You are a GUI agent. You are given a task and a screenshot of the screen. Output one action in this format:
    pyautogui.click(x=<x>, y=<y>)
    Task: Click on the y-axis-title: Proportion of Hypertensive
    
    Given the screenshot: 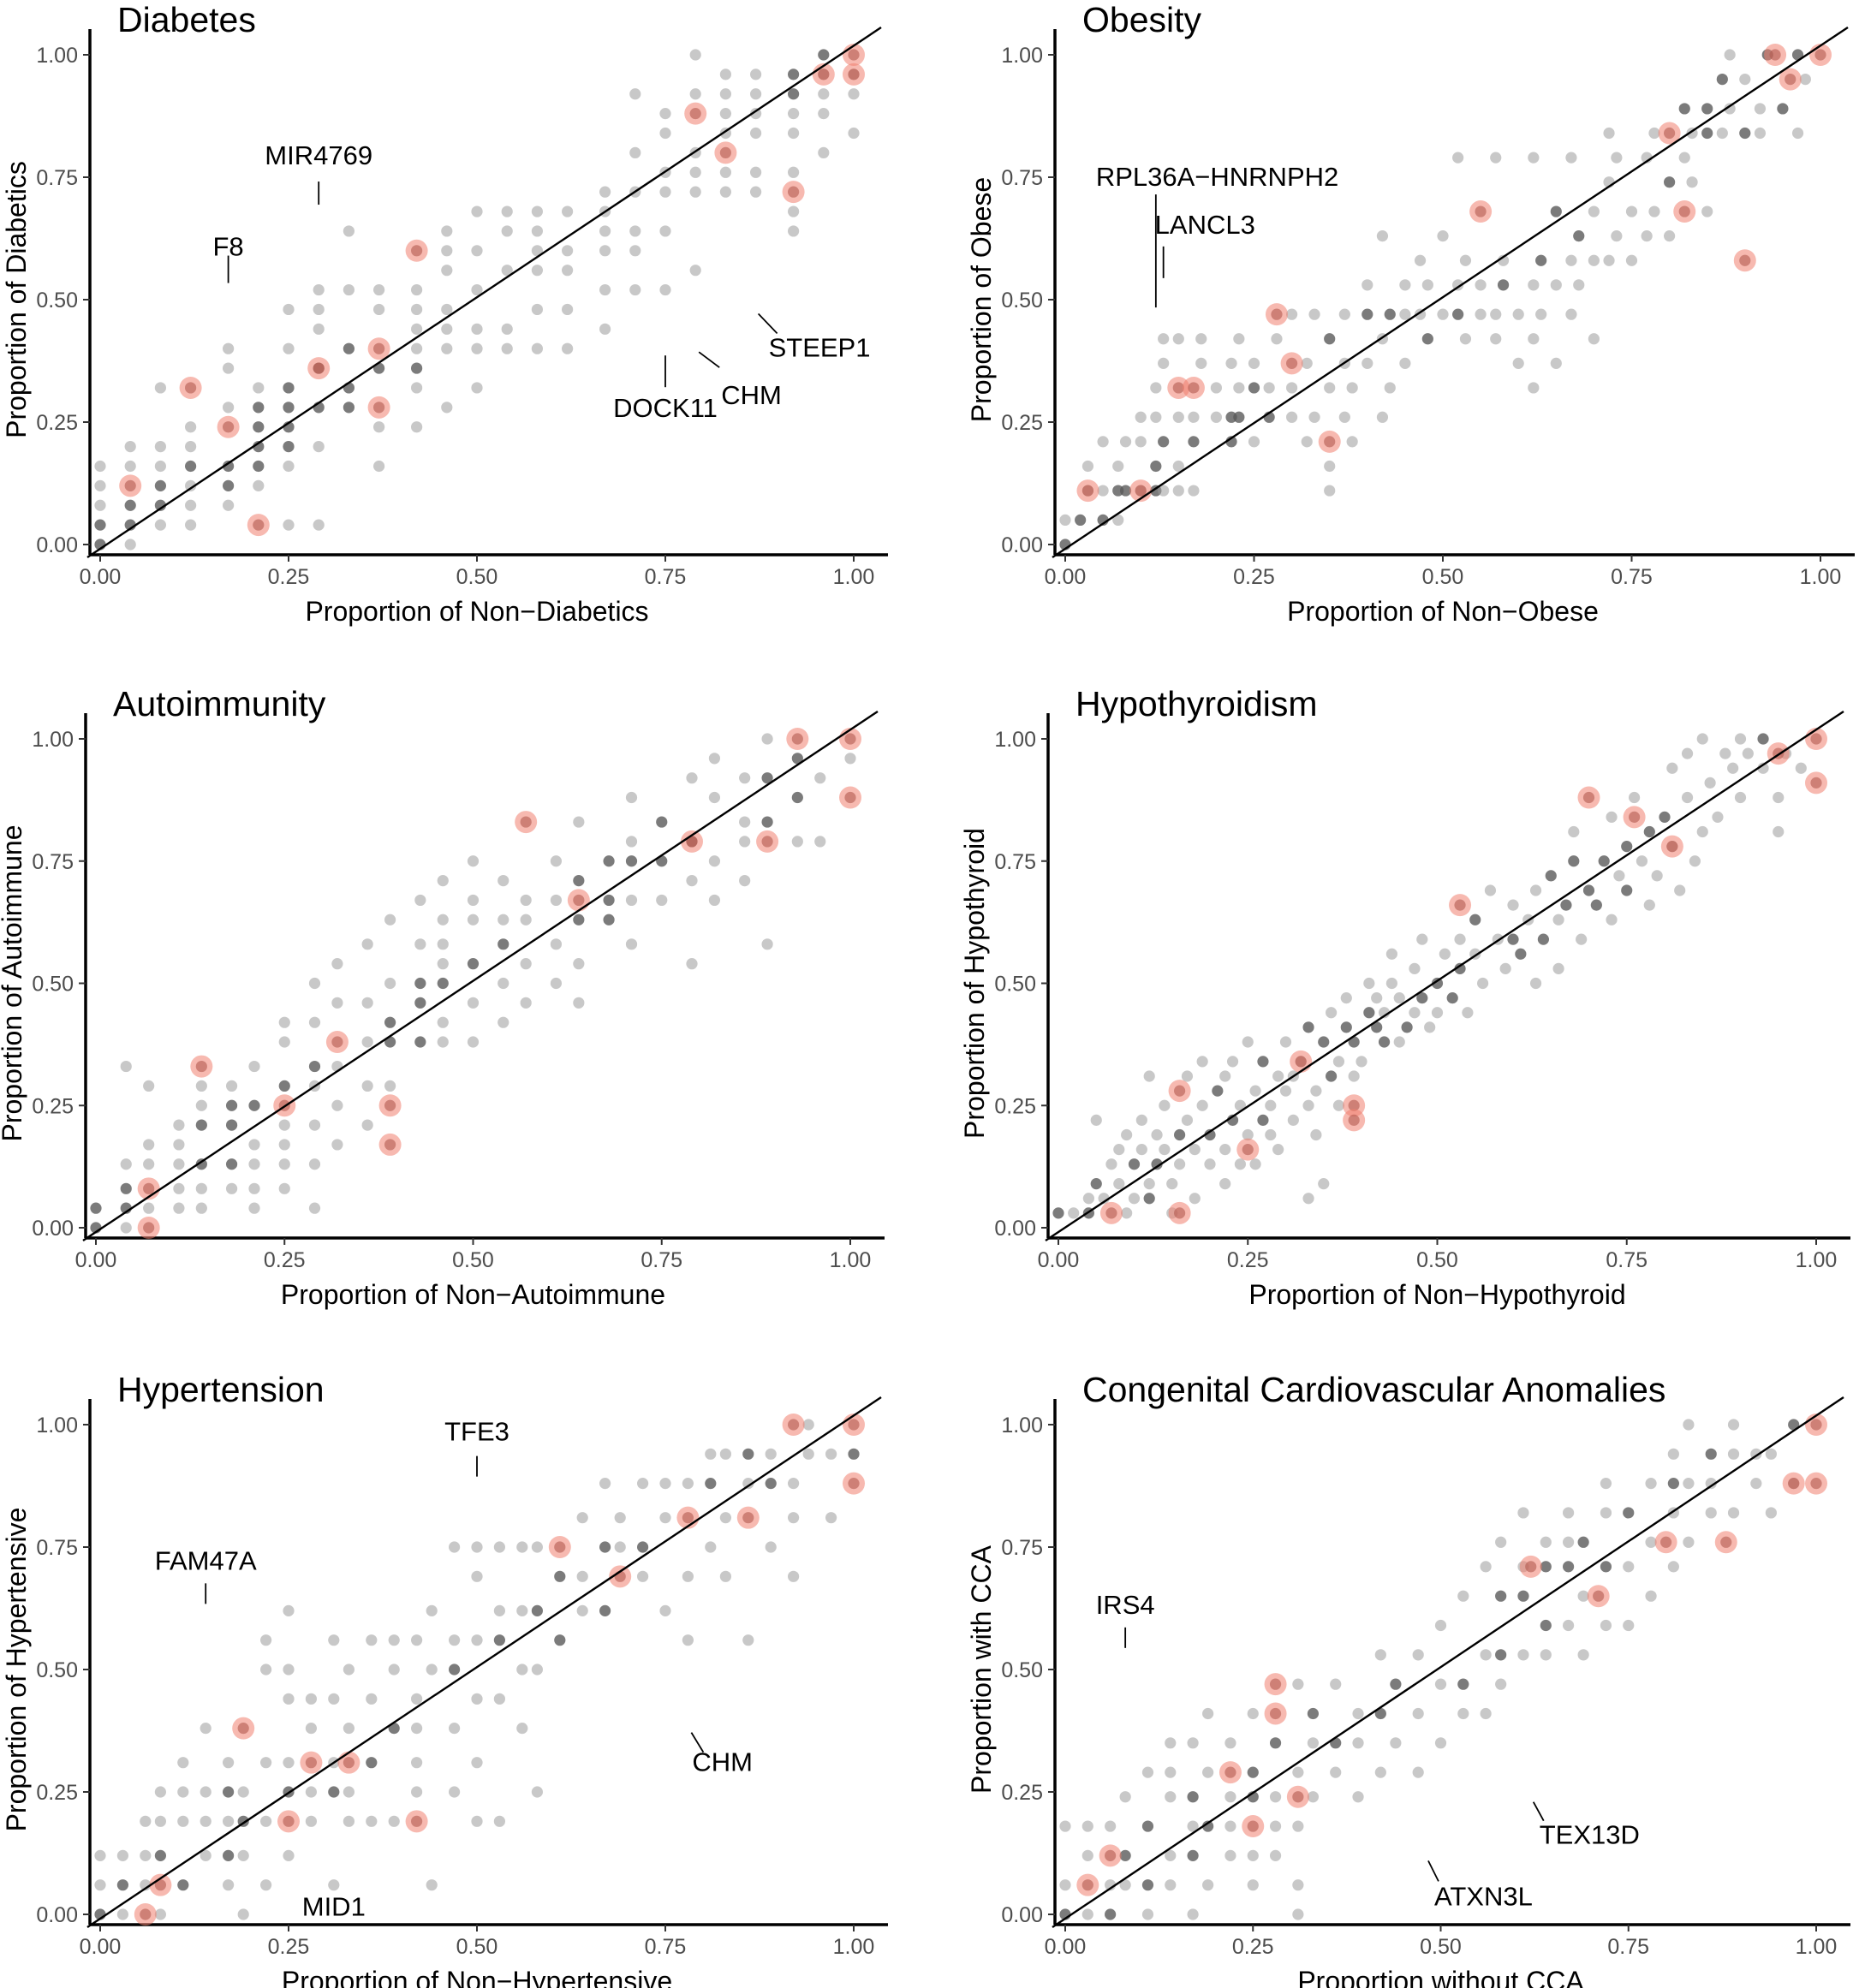 What is the action you would take?
    pyautogui.click(x=16, y=1670)
    